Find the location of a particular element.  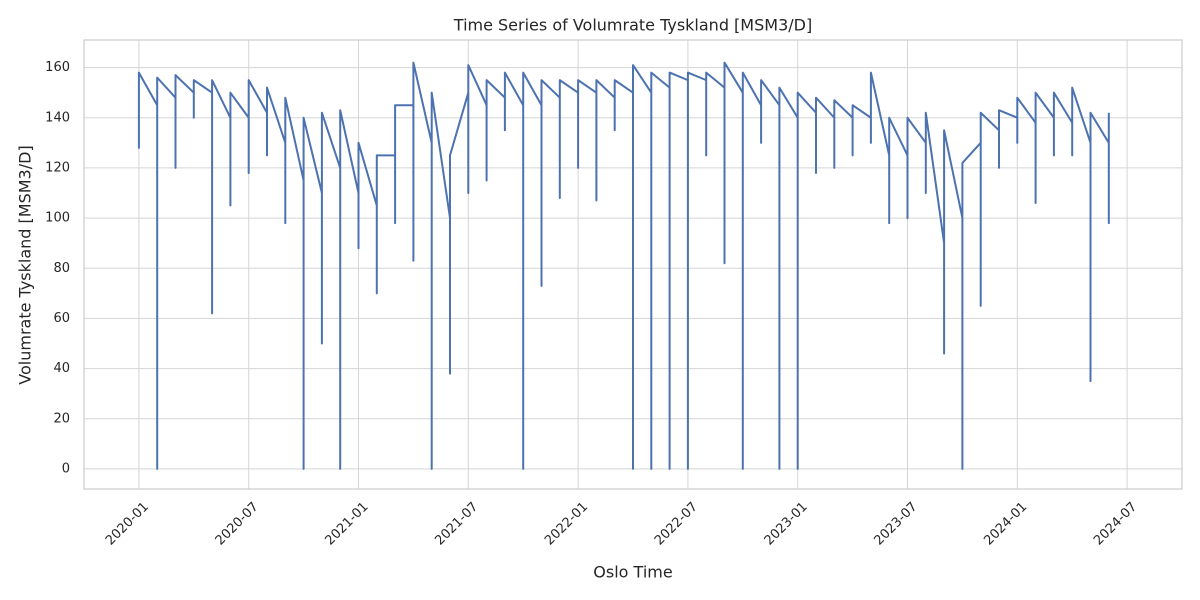

y-tick-label: 120 is located at coordinates (57, 167).